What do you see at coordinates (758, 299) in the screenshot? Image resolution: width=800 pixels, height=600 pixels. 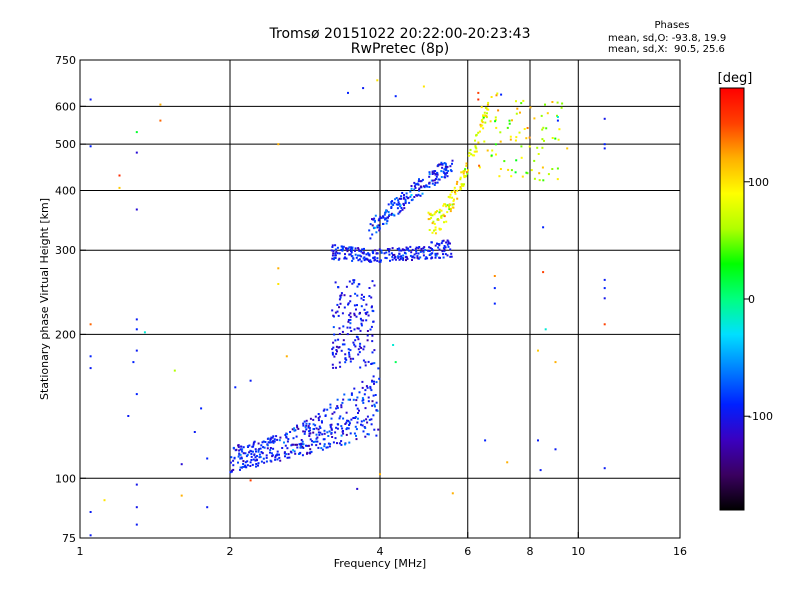 I see `colorbar-ticks: 100 0 -100` at bounding box center [758, 299].